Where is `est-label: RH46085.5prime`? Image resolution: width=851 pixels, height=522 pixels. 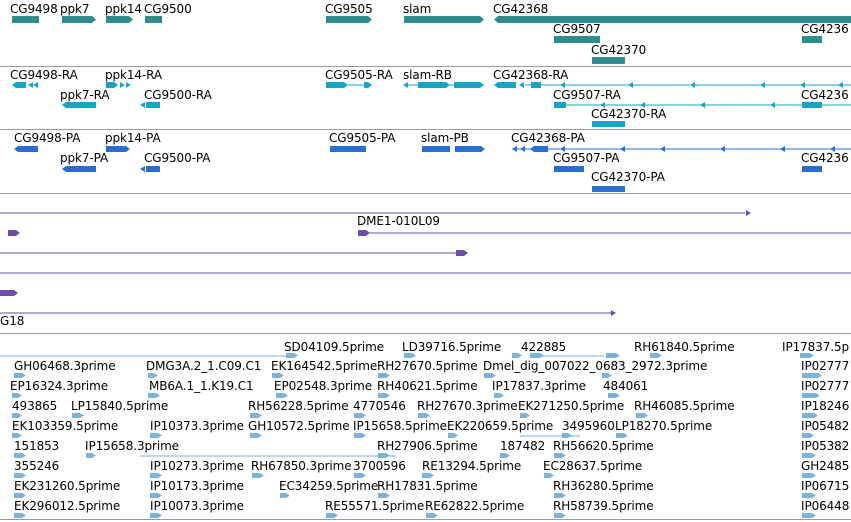
est-label: RH46085.5prime is located at coordinates (684, 406).